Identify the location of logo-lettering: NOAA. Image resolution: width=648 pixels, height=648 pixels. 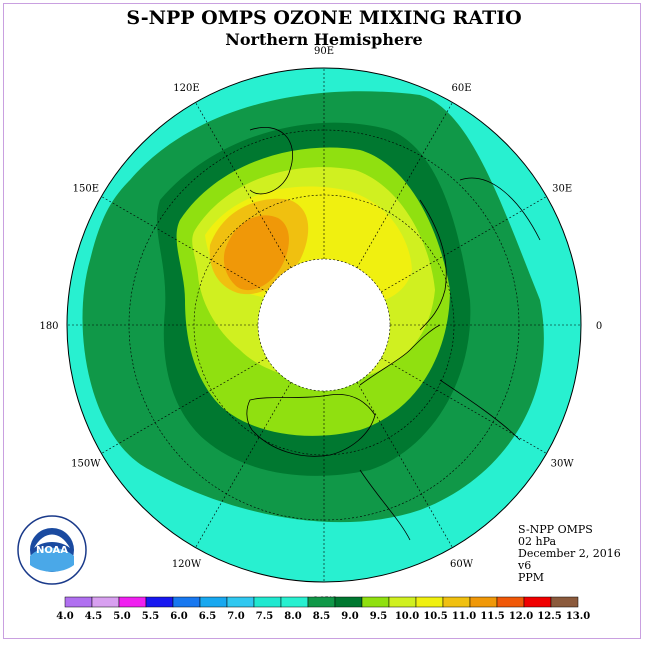
(52, 550).